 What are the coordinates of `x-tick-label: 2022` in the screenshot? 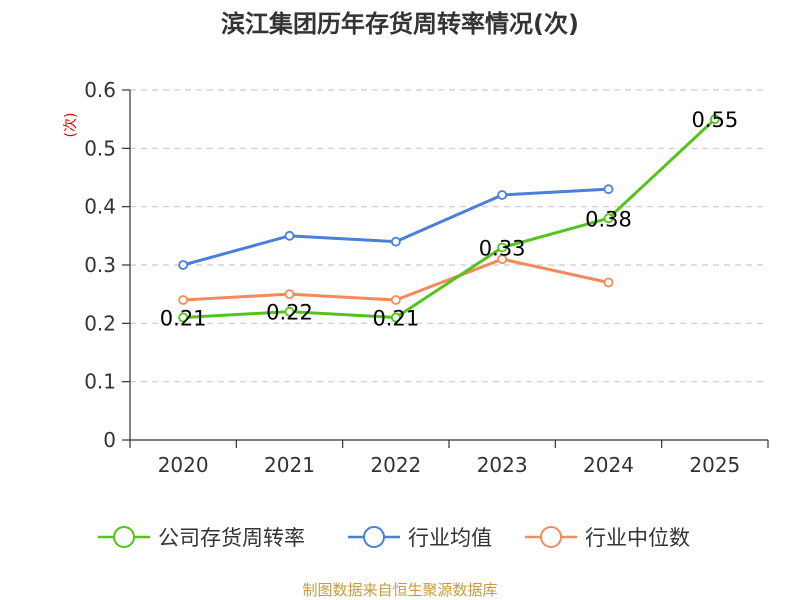 It's located at (395, 465).